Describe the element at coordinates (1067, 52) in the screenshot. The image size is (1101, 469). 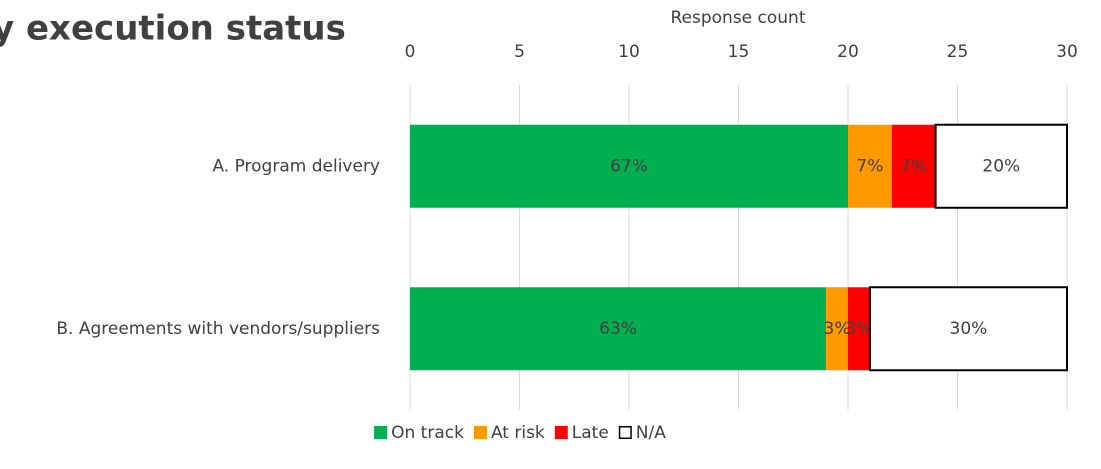
I see `x-tick-label: 30` at that location.